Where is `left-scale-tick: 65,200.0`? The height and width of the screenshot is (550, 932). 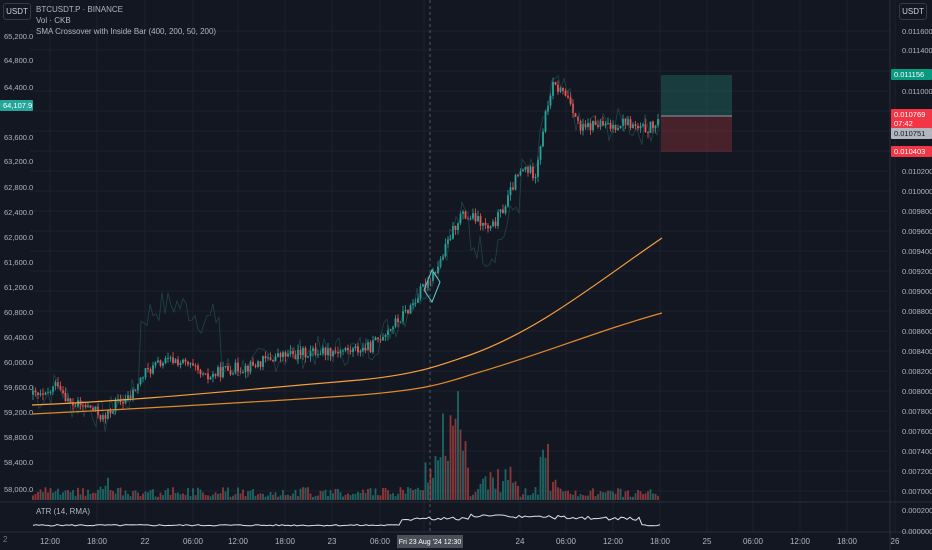
left-scale-tick: 65,200.0 is located at coordinates (18, 36).